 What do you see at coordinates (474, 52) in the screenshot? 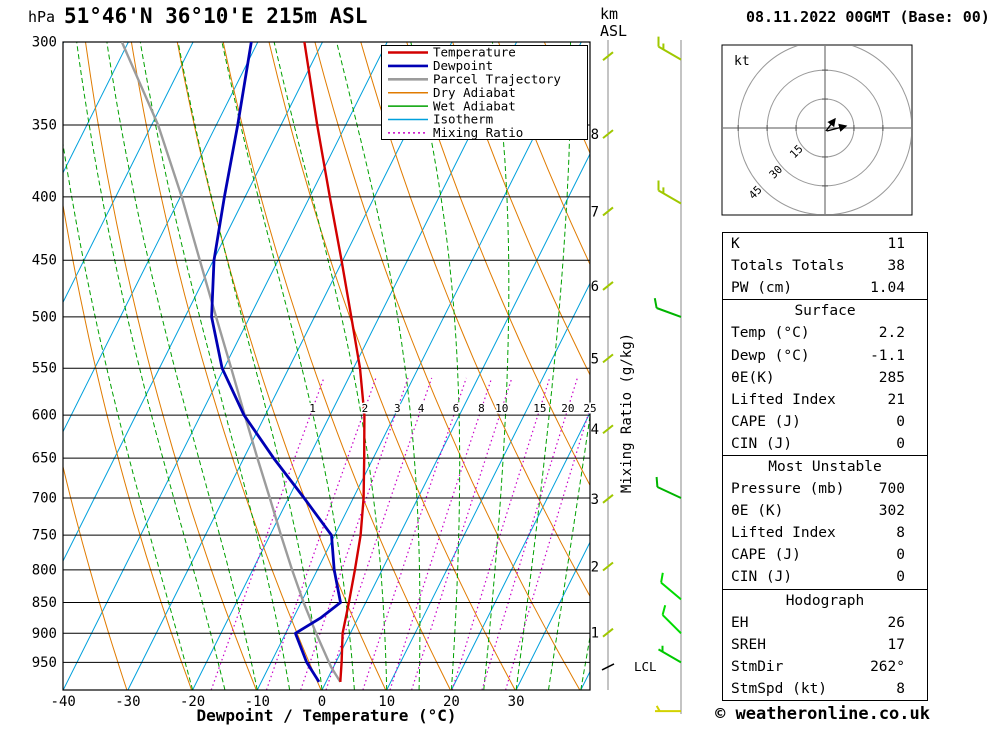
I see `legend-label: Temperature` at bounding box center [474, 52].